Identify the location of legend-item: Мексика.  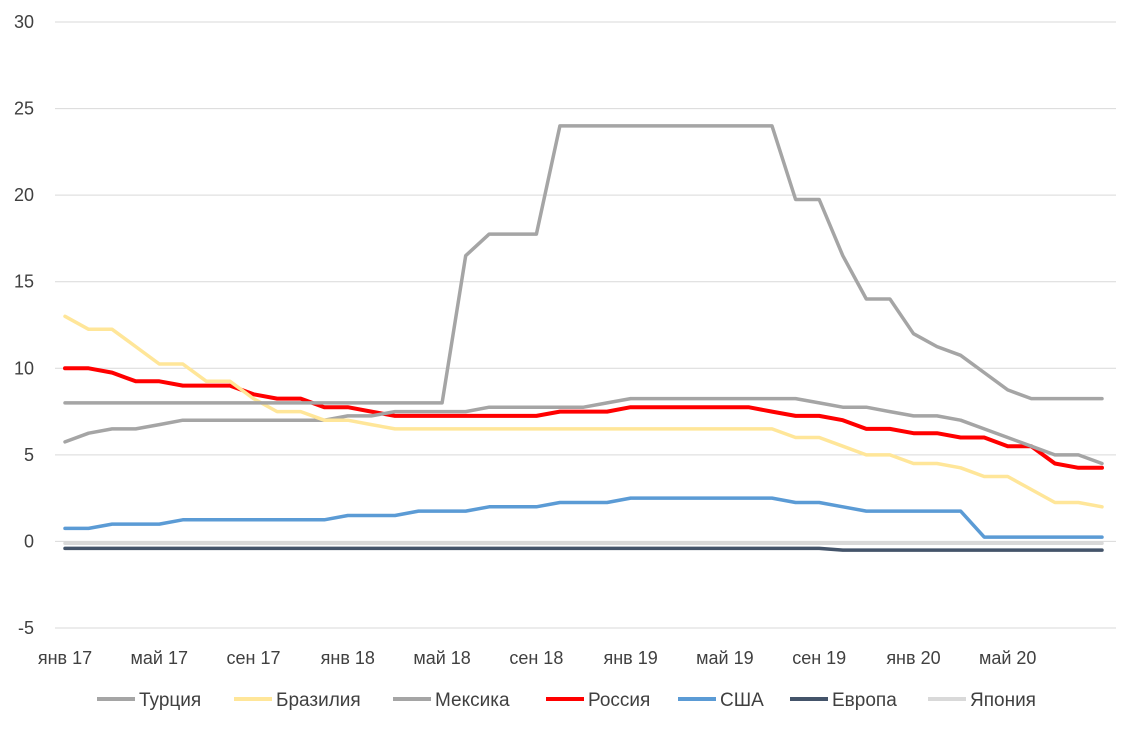
(451, 700).